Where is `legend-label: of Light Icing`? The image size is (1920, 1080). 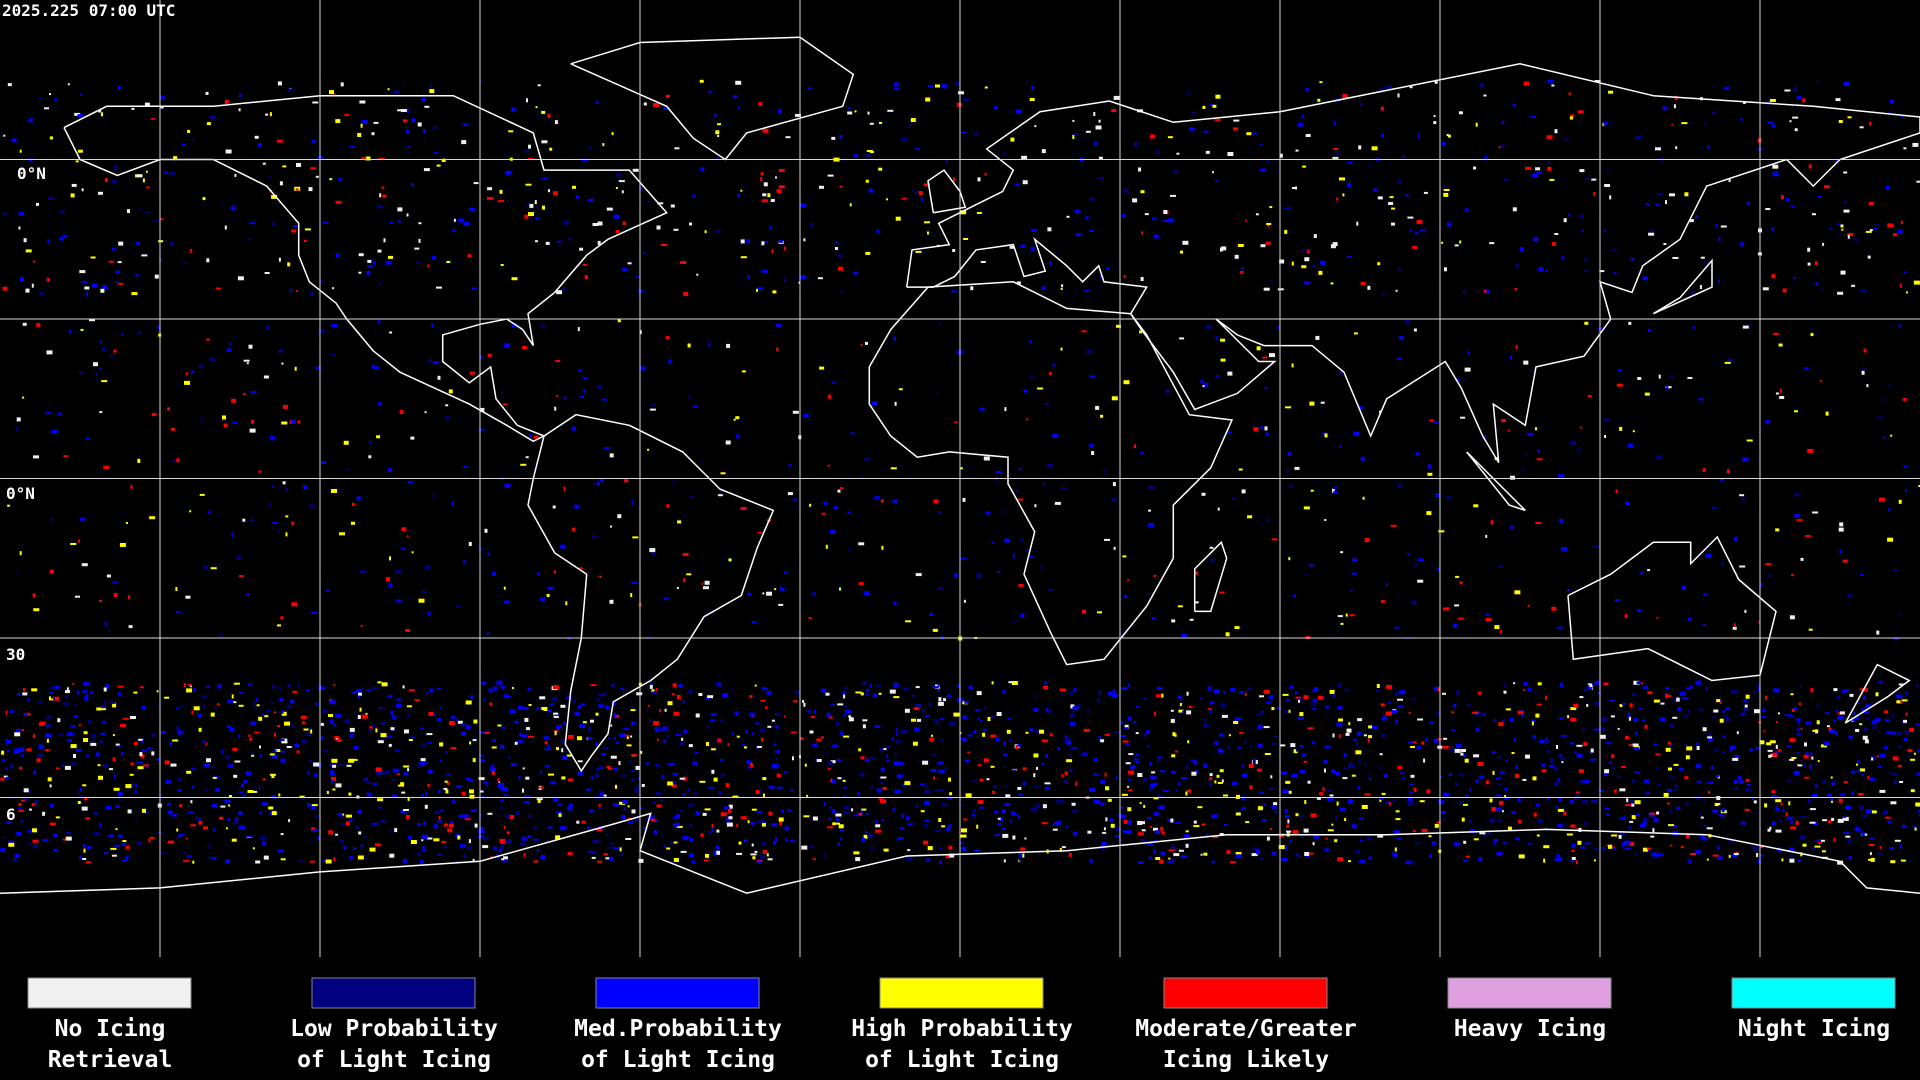
legend-label: of Light Icing is located at coordinates (678, 1060).